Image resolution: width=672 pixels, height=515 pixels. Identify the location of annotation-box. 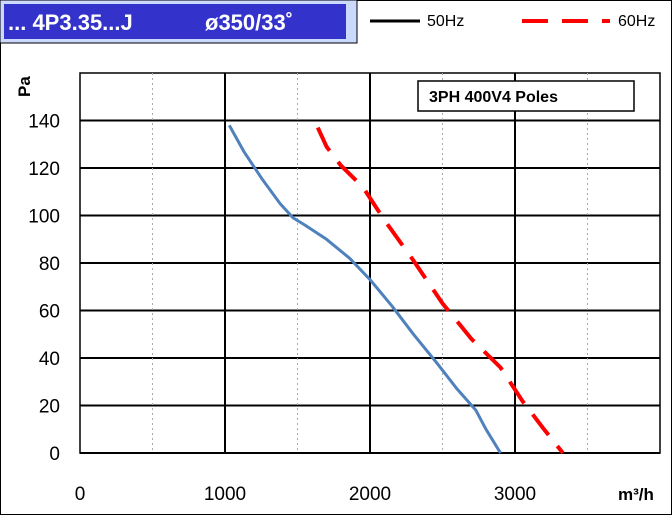
(526, 96).